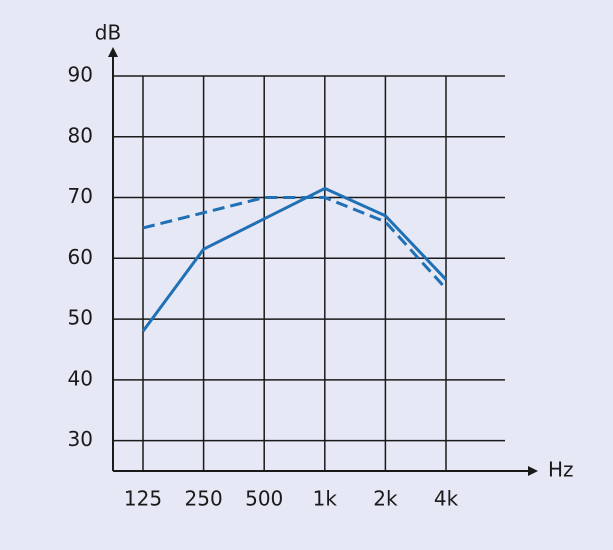  What do you see at coordinates (80, 75) in the screenshot?
I see `y-tick-label: 90` at bounding box center [80, 75].